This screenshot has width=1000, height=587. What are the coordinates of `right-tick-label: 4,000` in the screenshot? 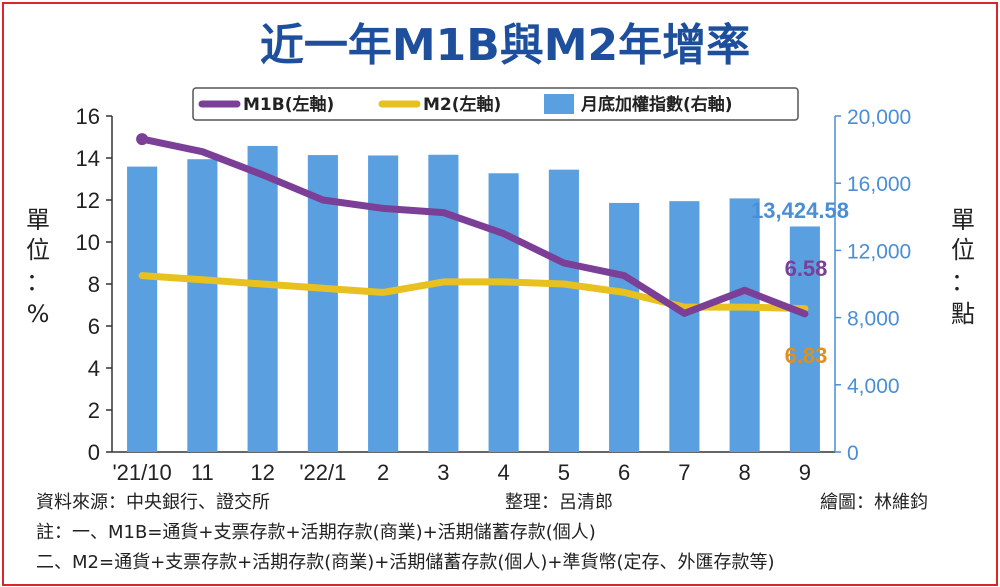 It's located at (873, 386).